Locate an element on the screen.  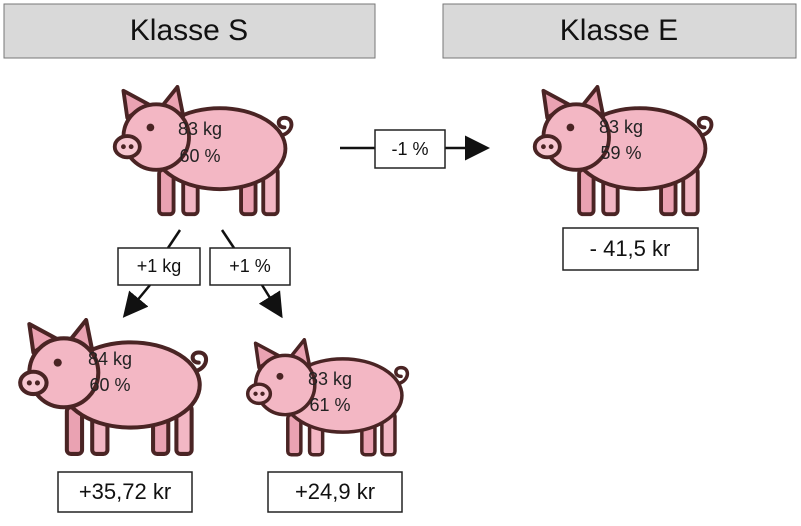
header-title: Klasse S is located at coordinates (189, 30).